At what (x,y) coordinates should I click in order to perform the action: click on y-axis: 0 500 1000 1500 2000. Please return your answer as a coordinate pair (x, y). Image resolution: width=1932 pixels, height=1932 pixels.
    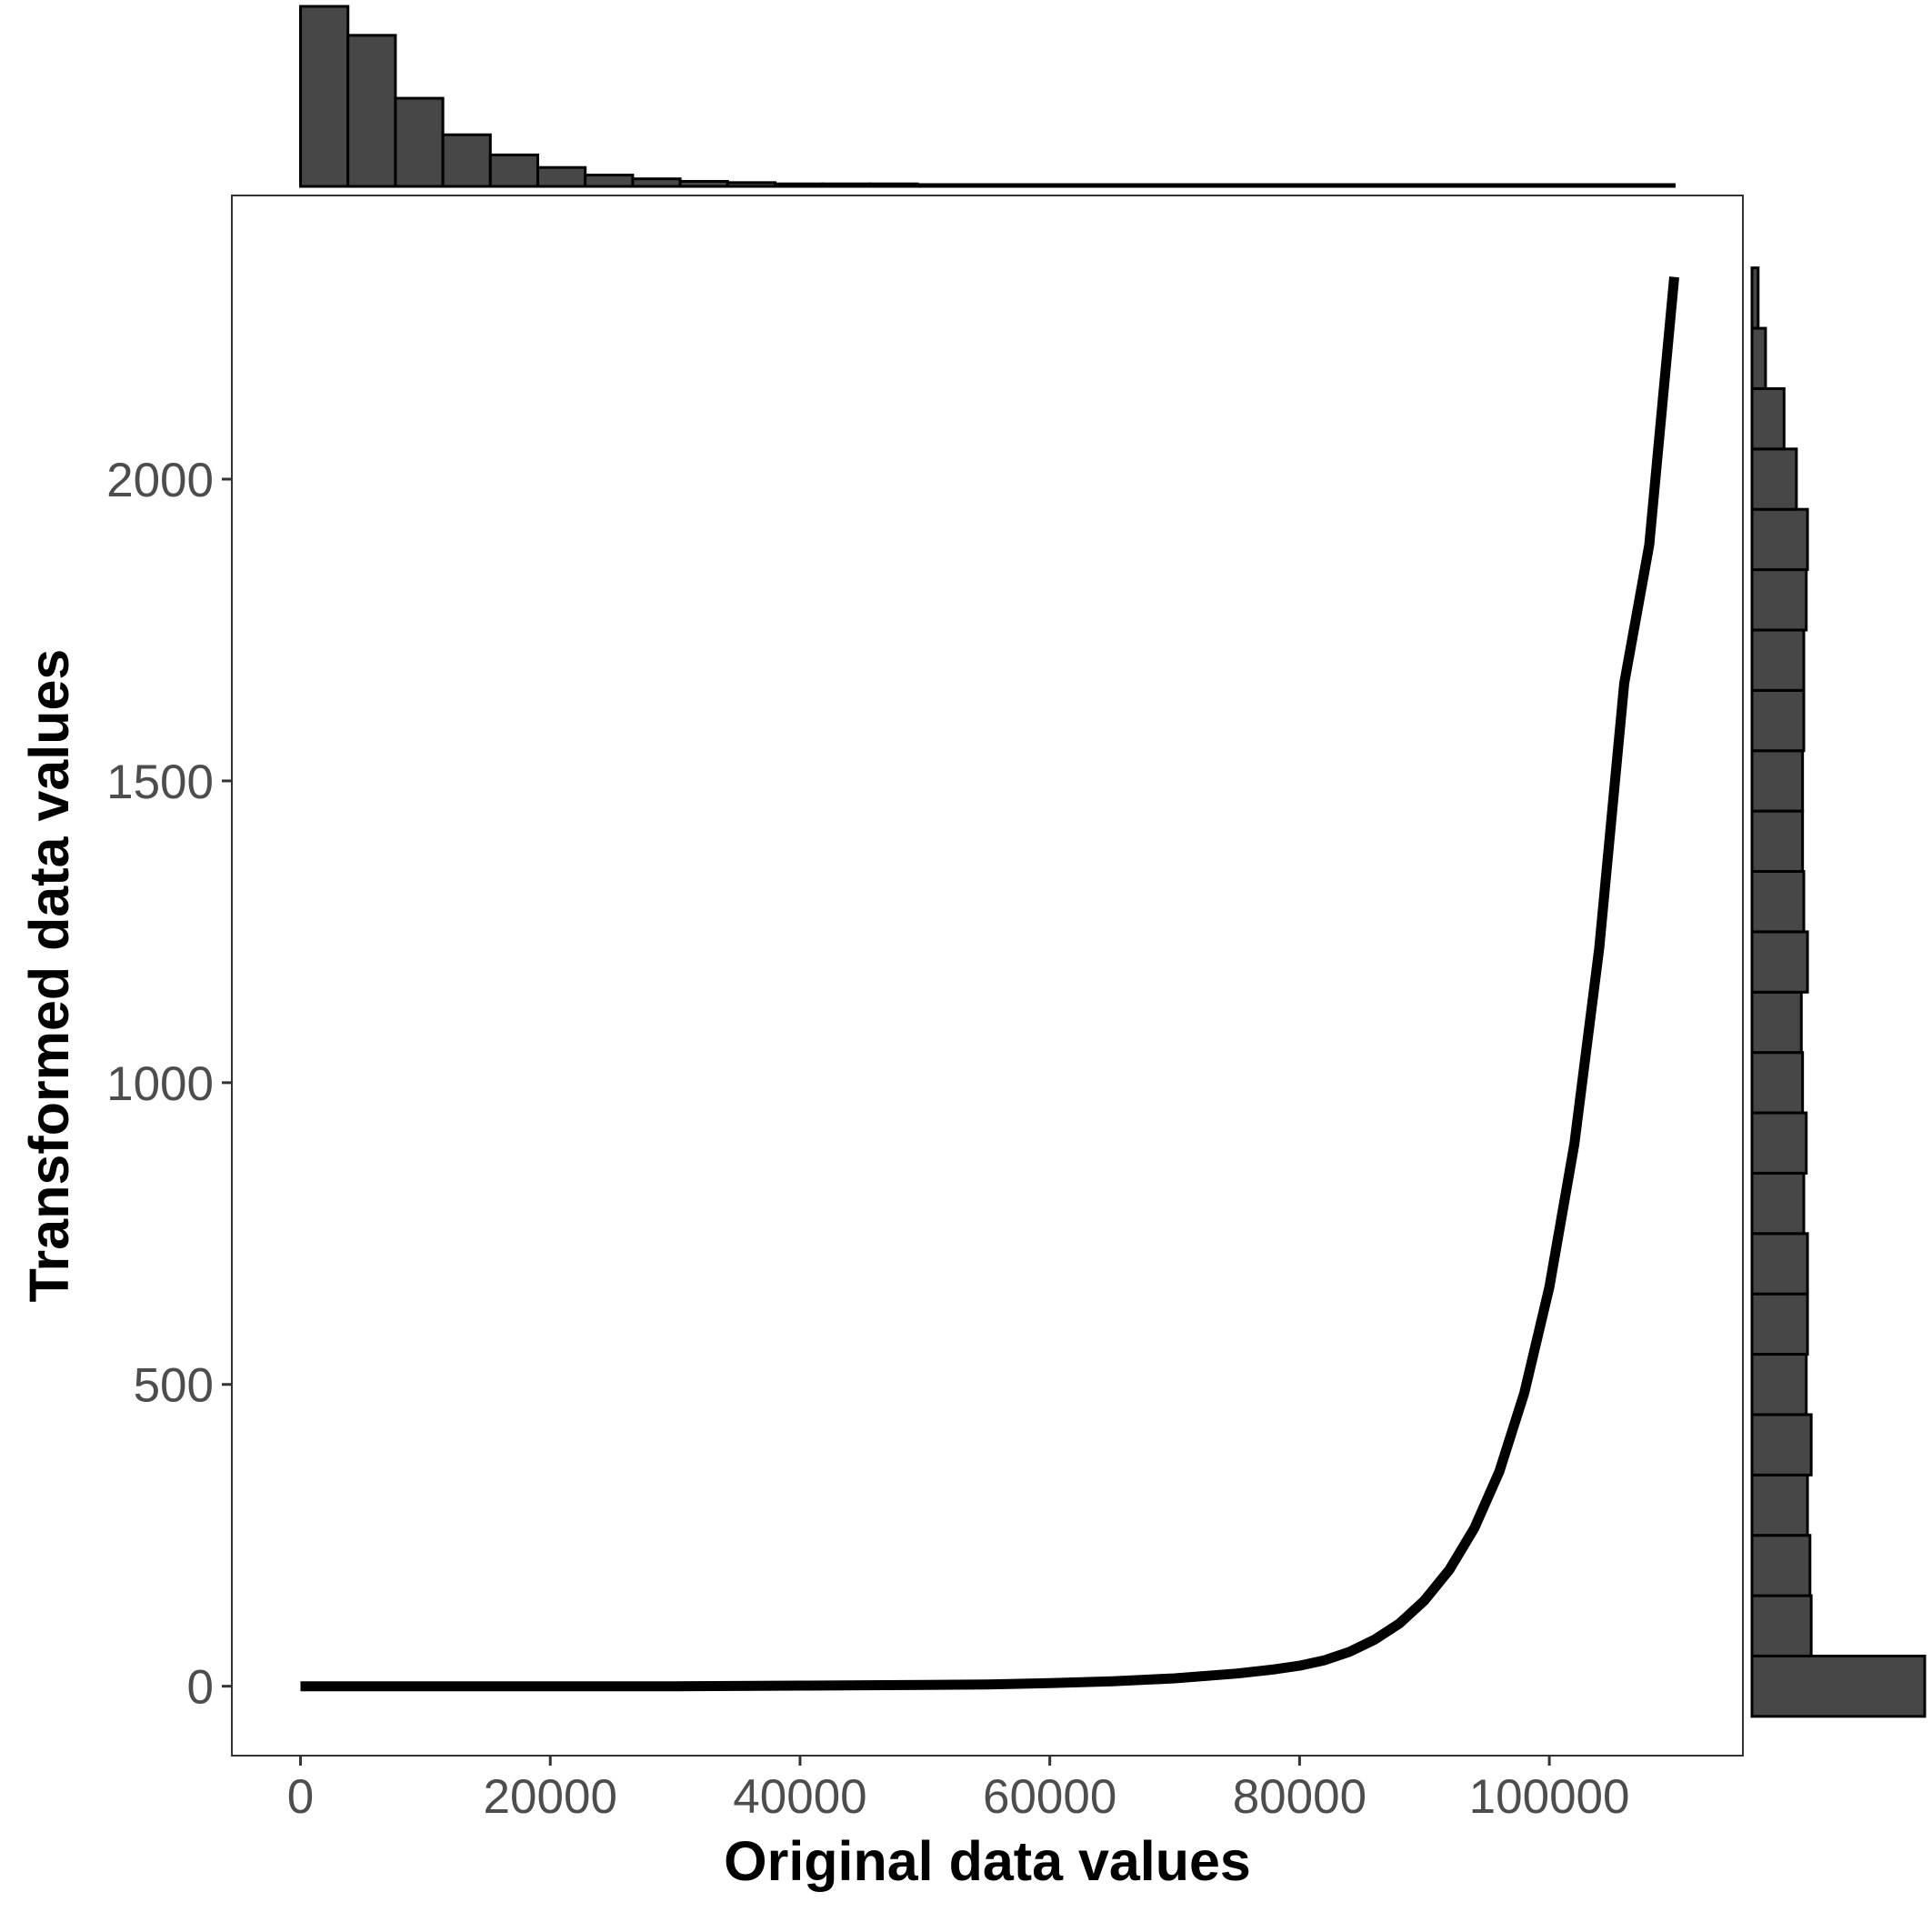
    Looking at the image, I should click on (169, 1084).